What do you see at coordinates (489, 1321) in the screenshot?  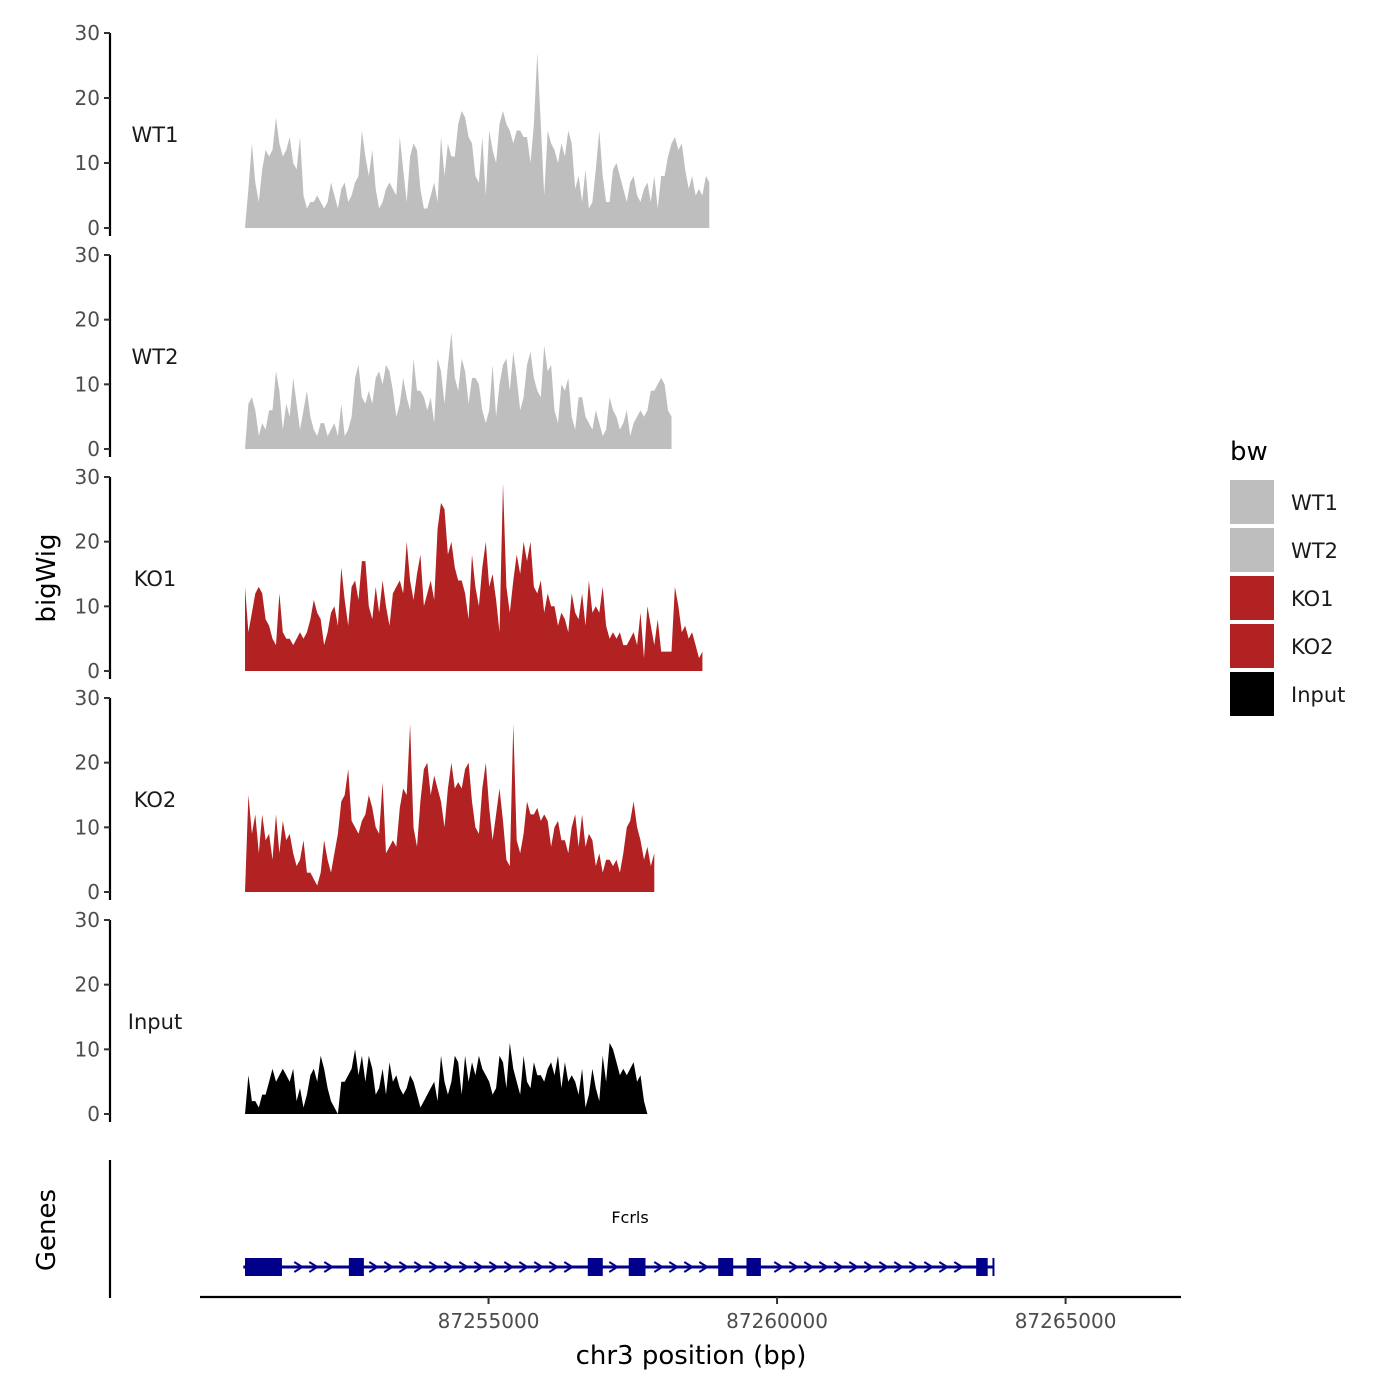 I see `x-tick-label: 87255000` at bounding box center [489, 1321].